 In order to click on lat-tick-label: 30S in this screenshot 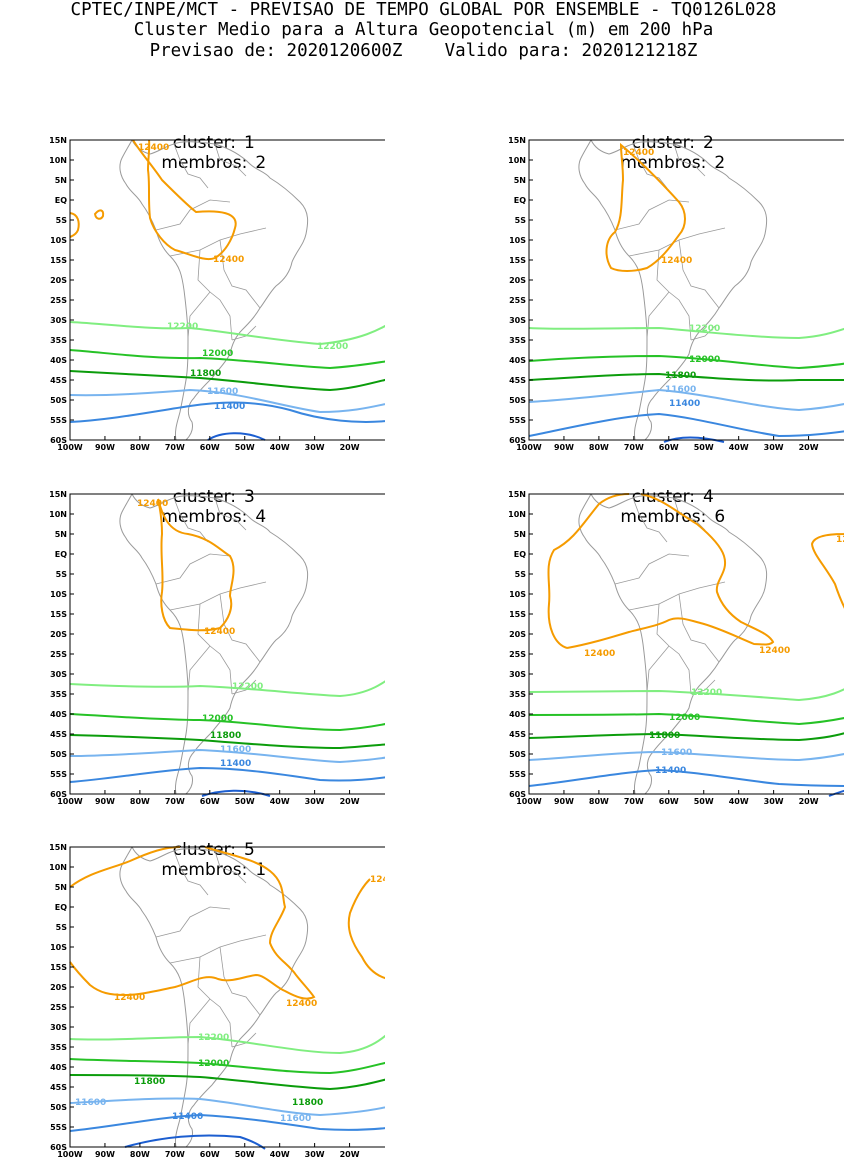, I will do `click(517, 320)`.